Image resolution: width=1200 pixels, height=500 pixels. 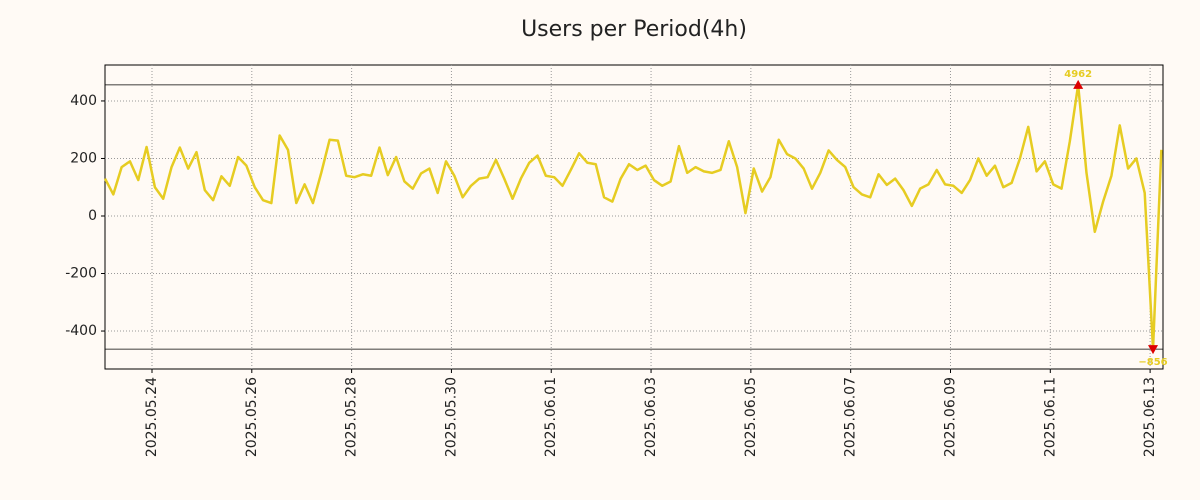 I want to click on annotation-label: 4962, so click(x=1078, y=74).